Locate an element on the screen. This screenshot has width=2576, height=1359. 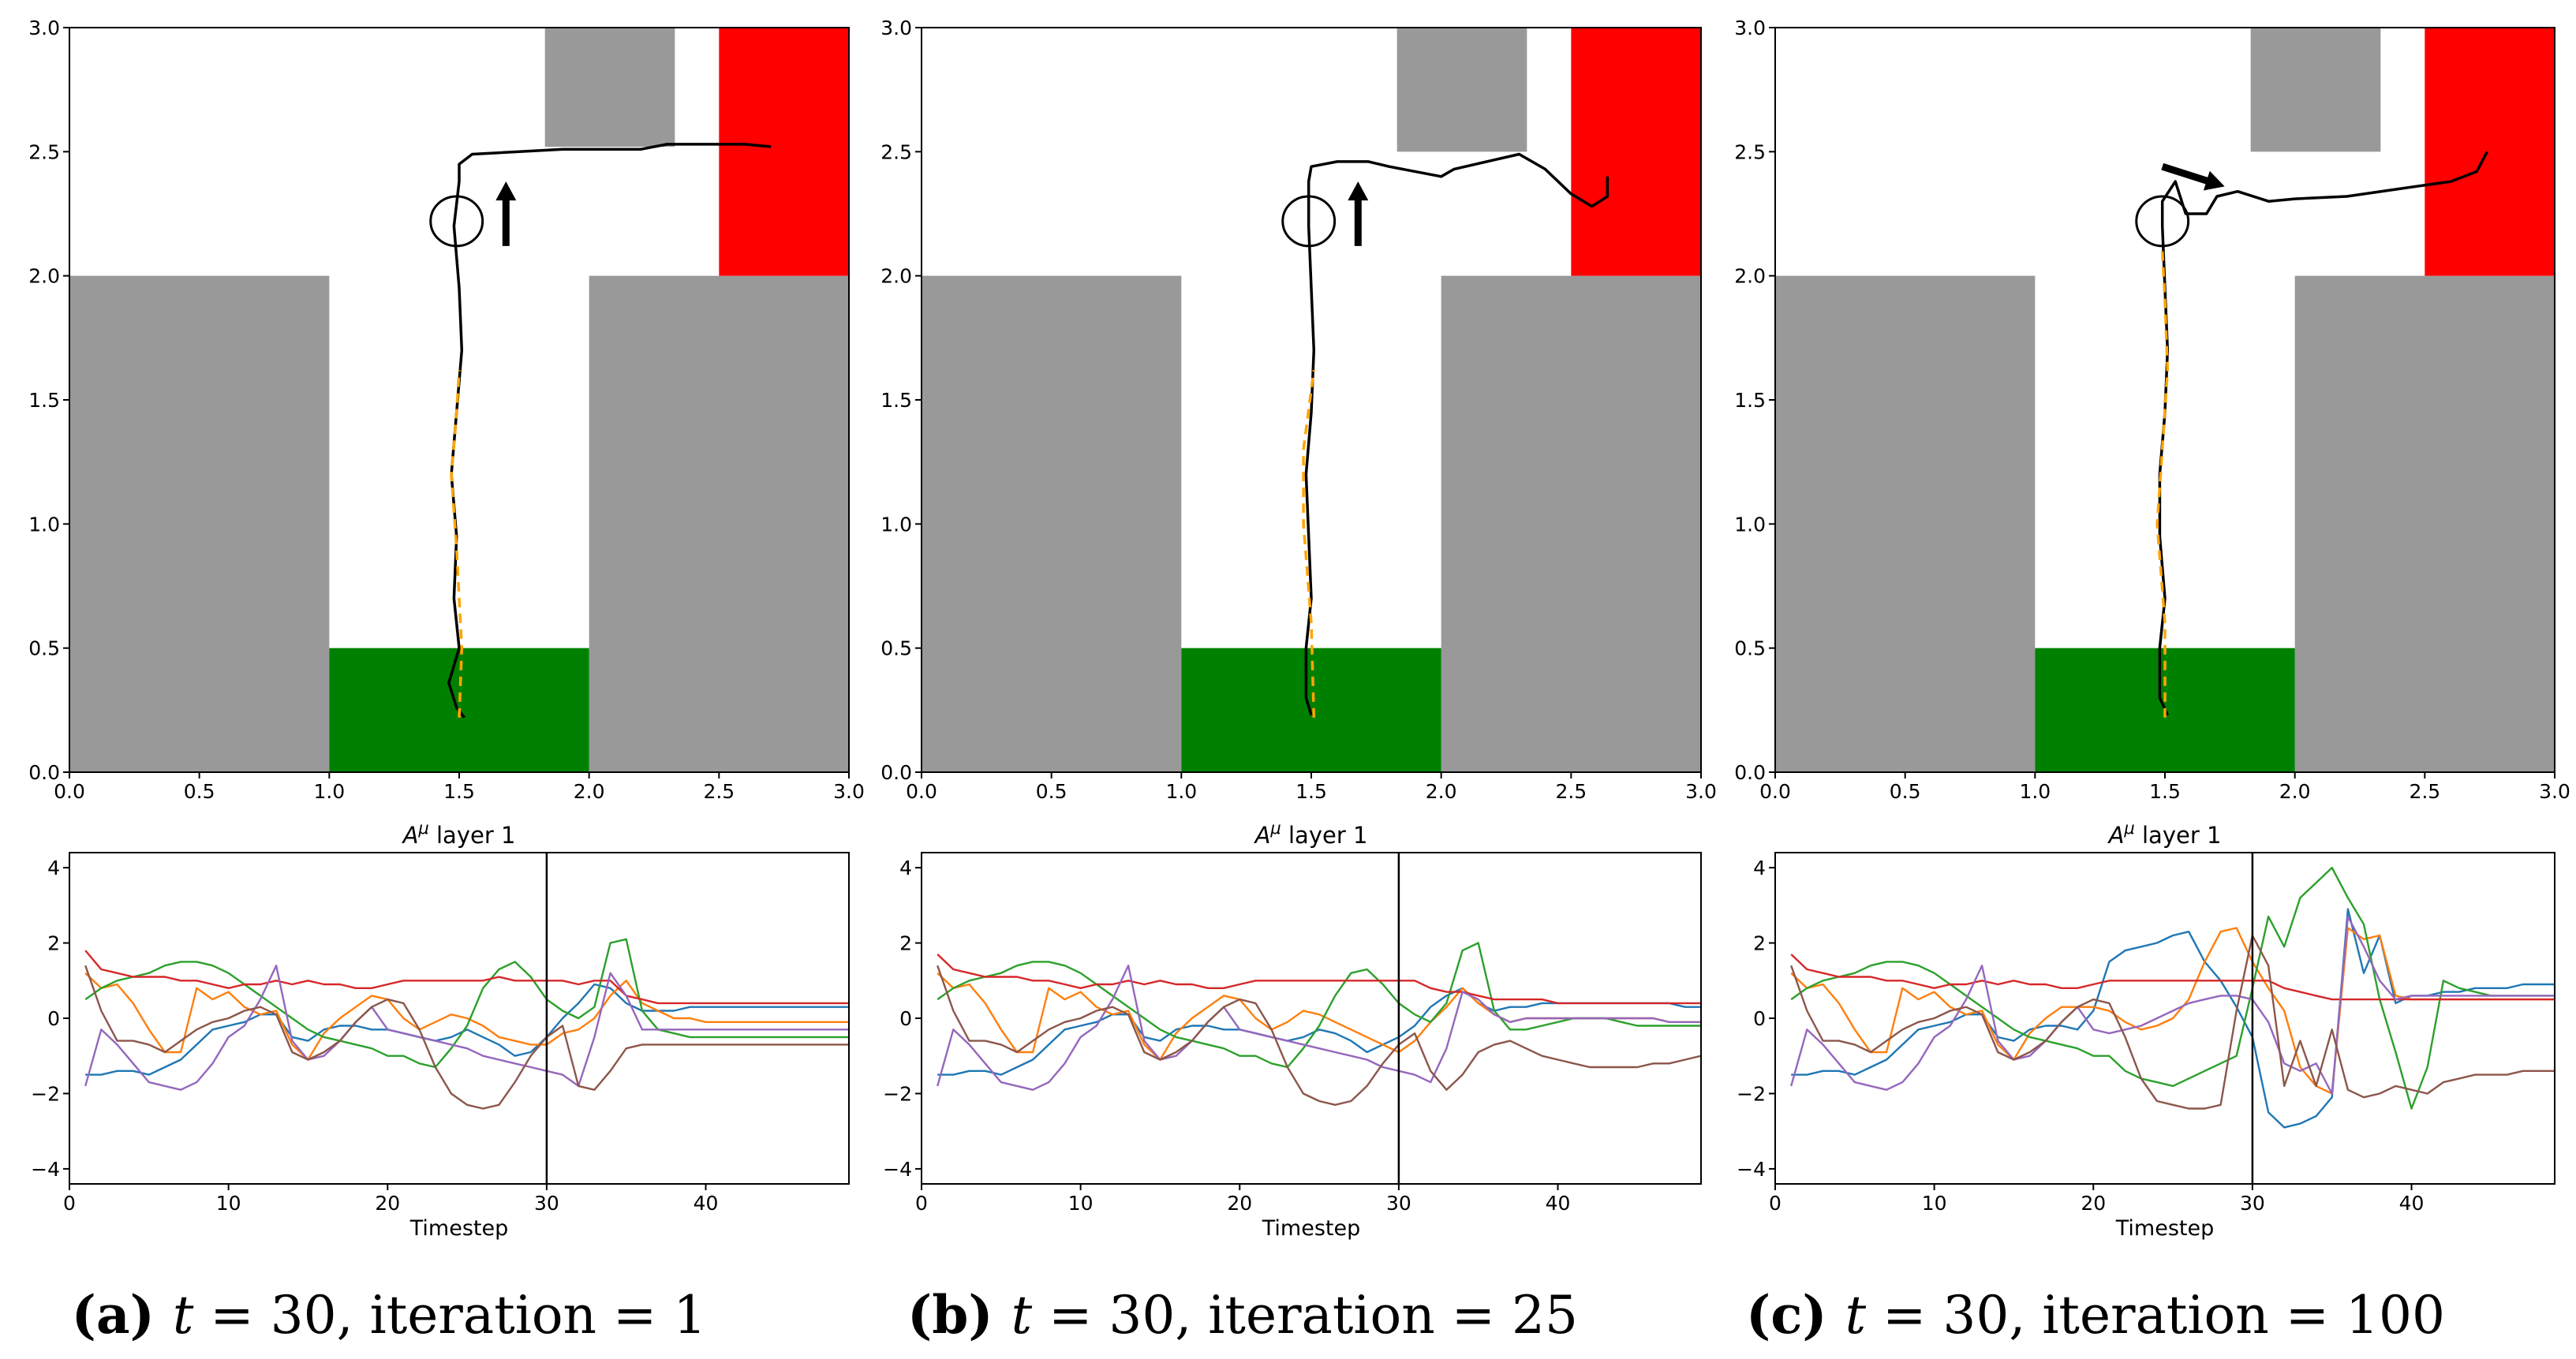
act-xtick-label: 0 is located at coordinates (69, 1203).